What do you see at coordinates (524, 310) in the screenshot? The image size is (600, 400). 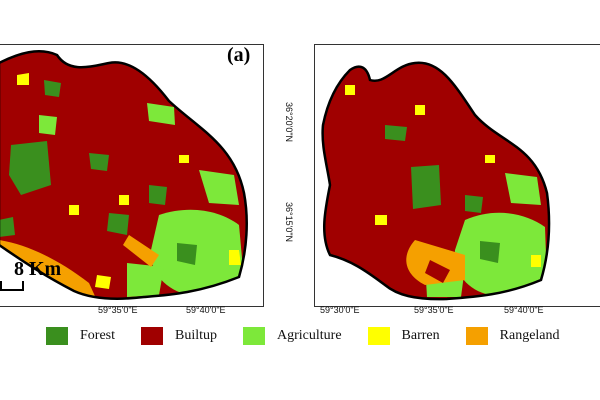 I see `x-tick-label-b: 59°40'0"E` at bounding box center [524, 310].